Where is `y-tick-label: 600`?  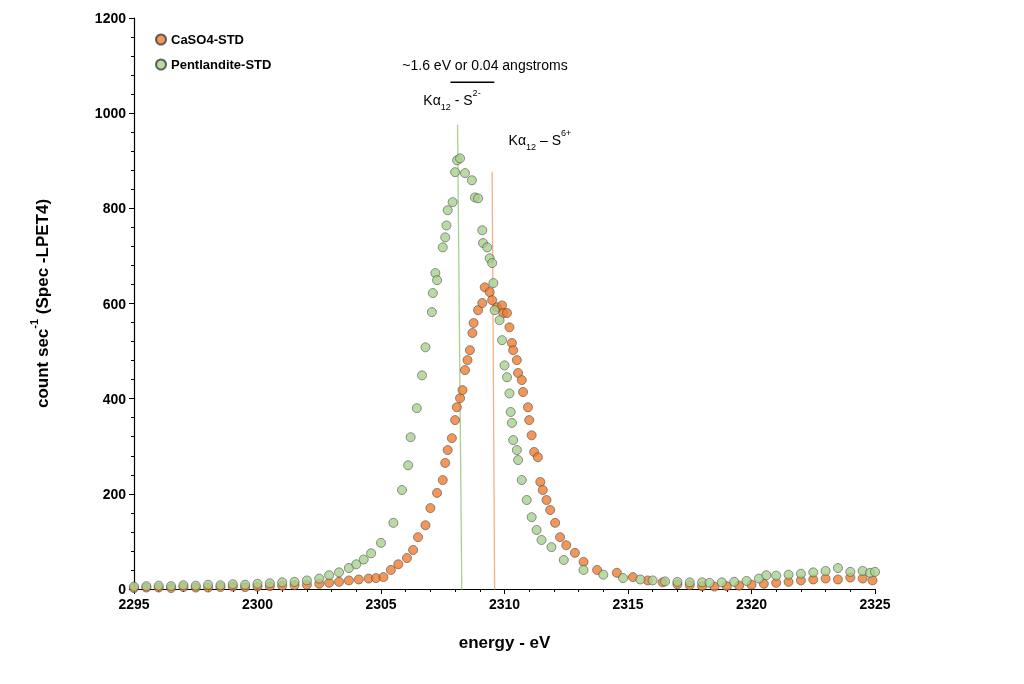 y-tick-label: 600 is located at coordinates (114, 303).